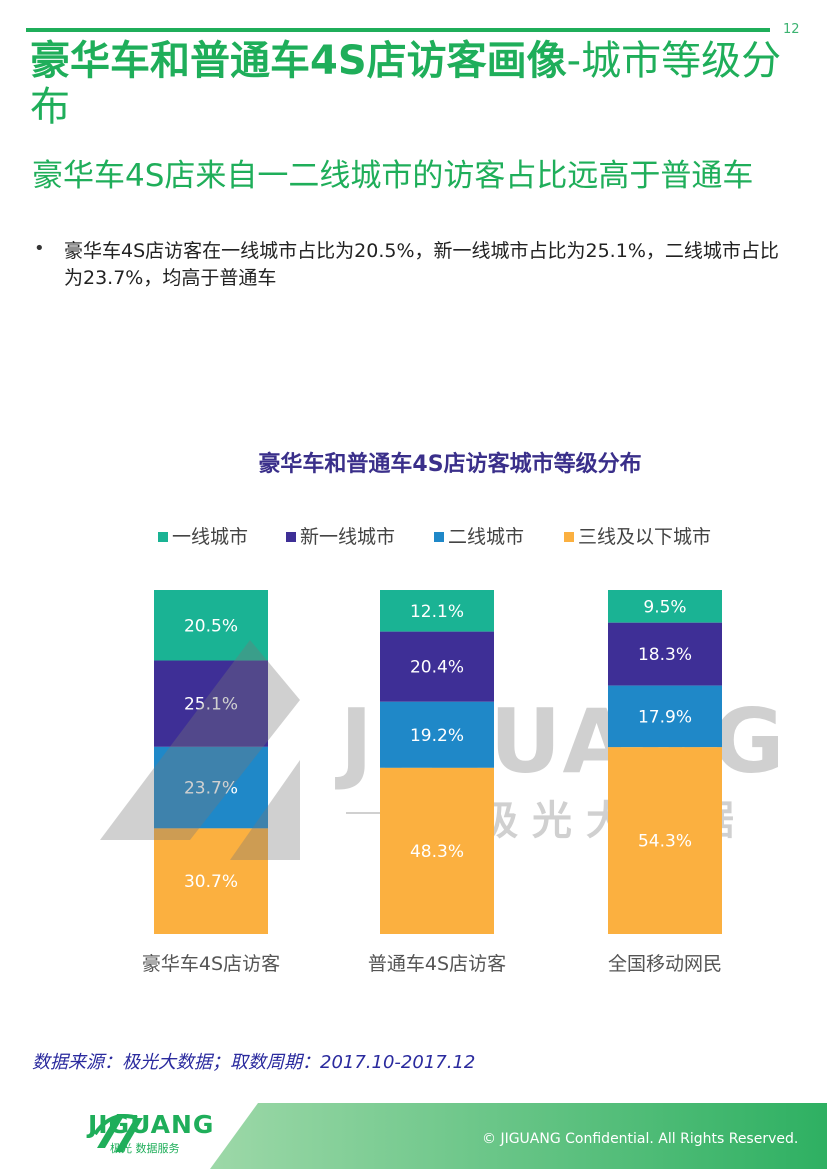 This screenshot has width=827, height=1169. Describe the element at coordinates (398, 30) in the screenshot. I see `top-rule` at that location.